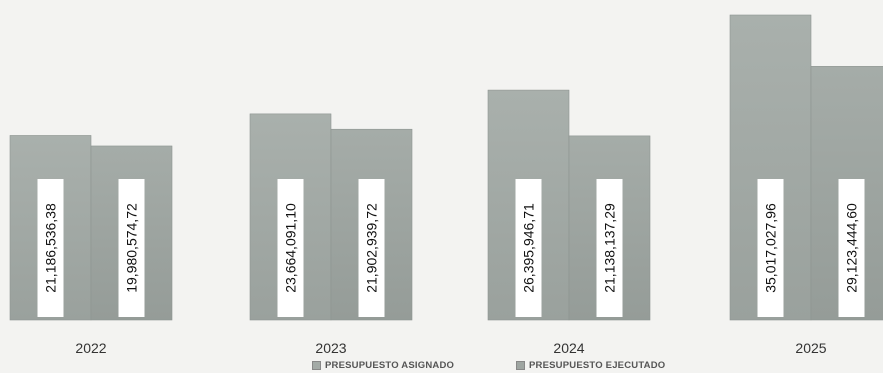  What do you see at coordinates (520, 365) in the screenshot?
I see `legend-swatch-ejecutado` at bounding box center [520, 365].